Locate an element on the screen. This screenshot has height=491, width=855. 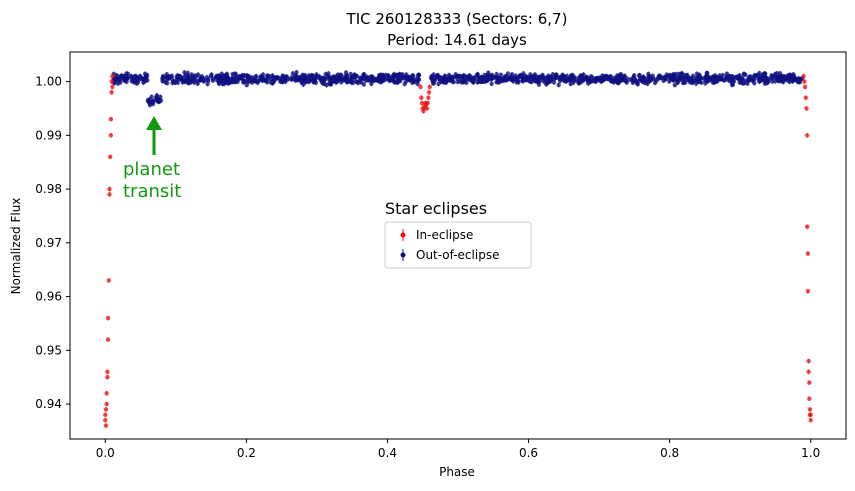
out-of-eclipse-points is located at coordinates (458, 88).